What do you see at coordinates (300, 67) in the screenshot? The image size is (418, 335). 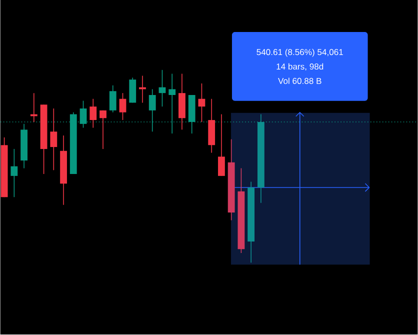 I see `text: 14 bars, 98d` at bounding box center [300, 67].